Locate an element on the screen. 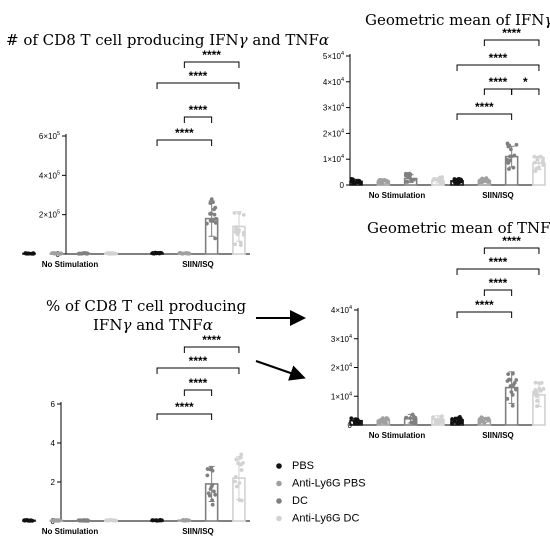  percent-y-tick-label: 6 is located at coordinates (53, 404).